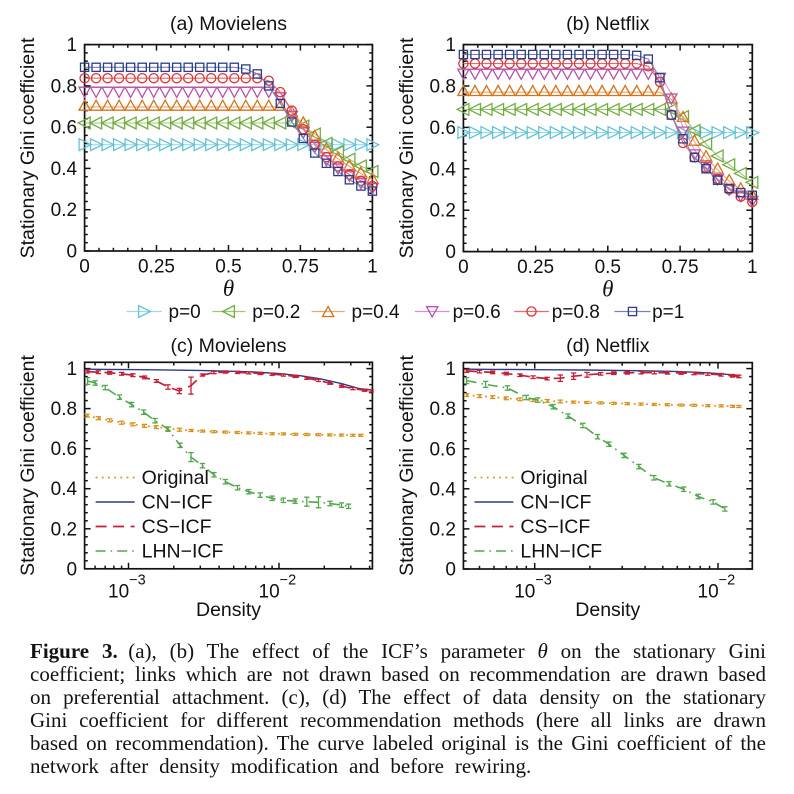  Describe the element at coordinates (376, 312) in the screenshot. I see `svg-text: p=0.4` at that location.